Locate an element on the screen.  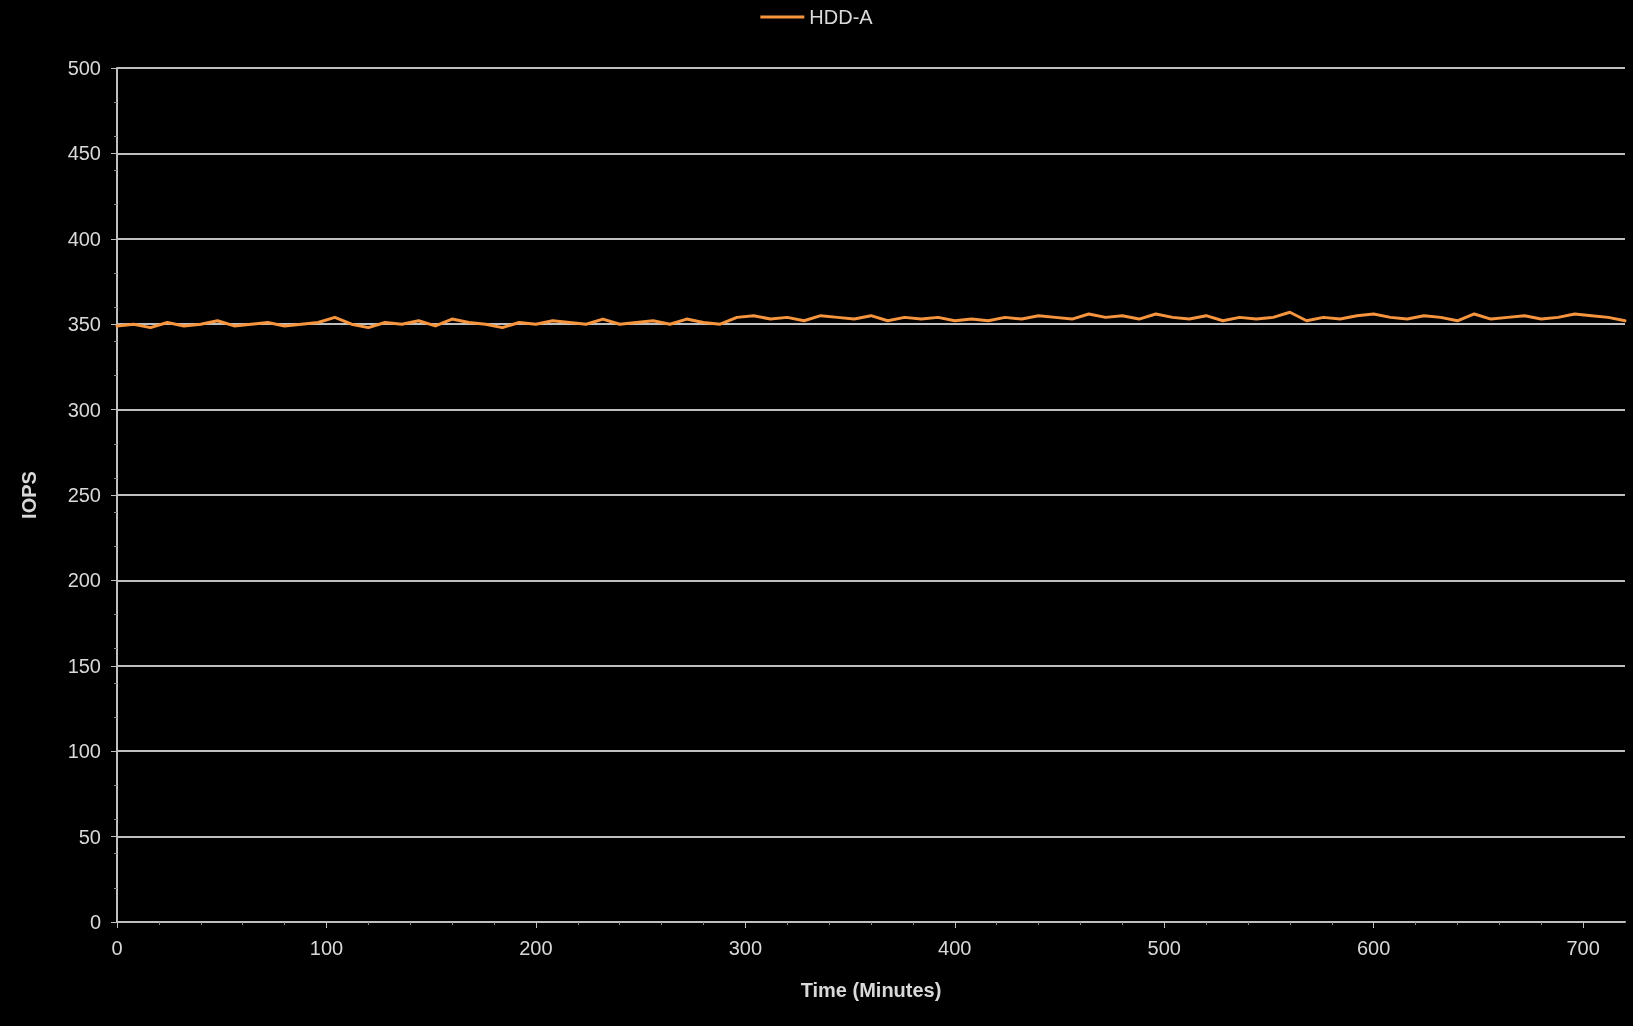
y-tick-label: 150 is located at coordinates (84, 665).